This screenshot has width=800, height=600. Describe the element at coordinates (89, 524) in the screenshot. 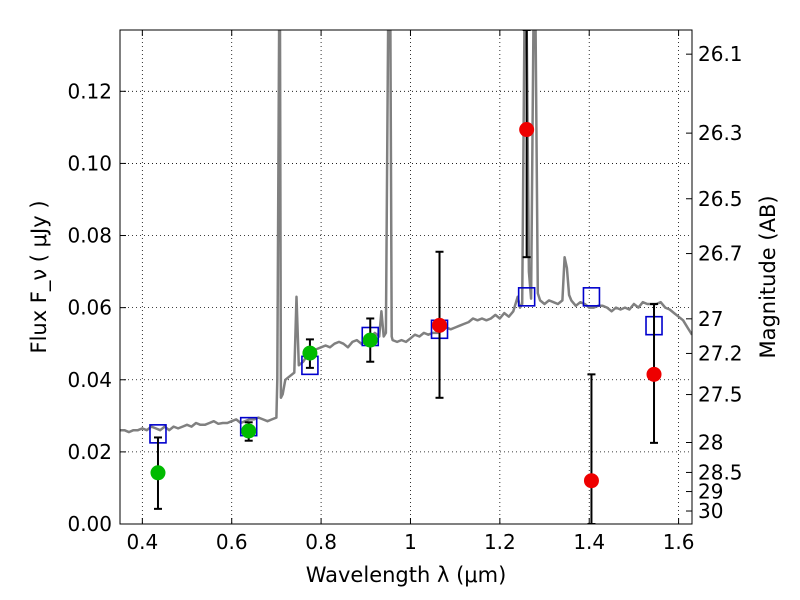

I see `y-tick-label: 0.00` at that location.